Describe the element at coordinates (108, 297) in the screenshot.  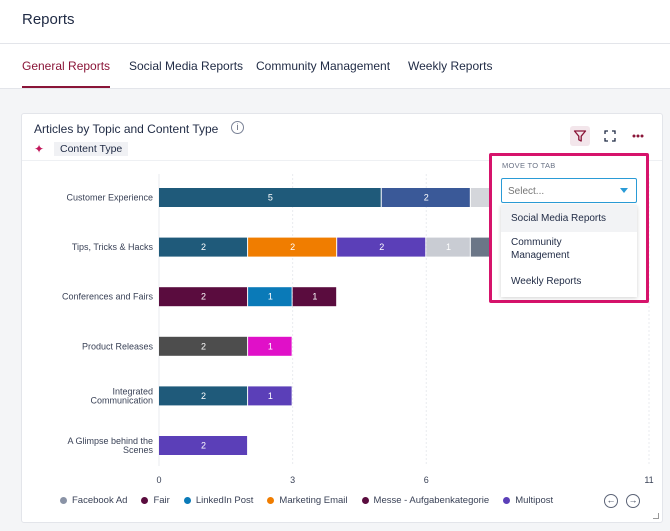
I see `y-category-label: Conferences and Fairs` at that location.